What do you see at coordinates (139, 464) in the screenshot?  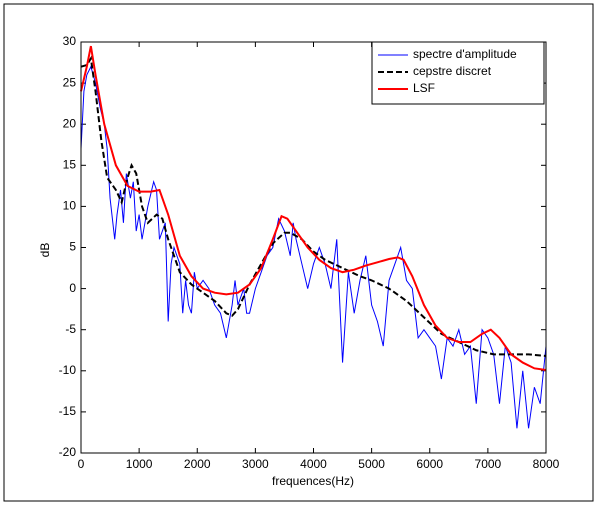 I see `x-tick-label: 1000` at bounding box center [139, 464].